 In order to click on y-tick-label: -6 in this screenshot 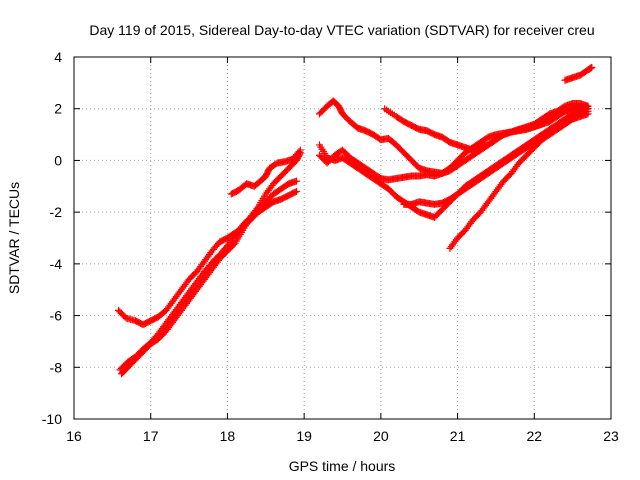, I will do `click(56, 316)`.